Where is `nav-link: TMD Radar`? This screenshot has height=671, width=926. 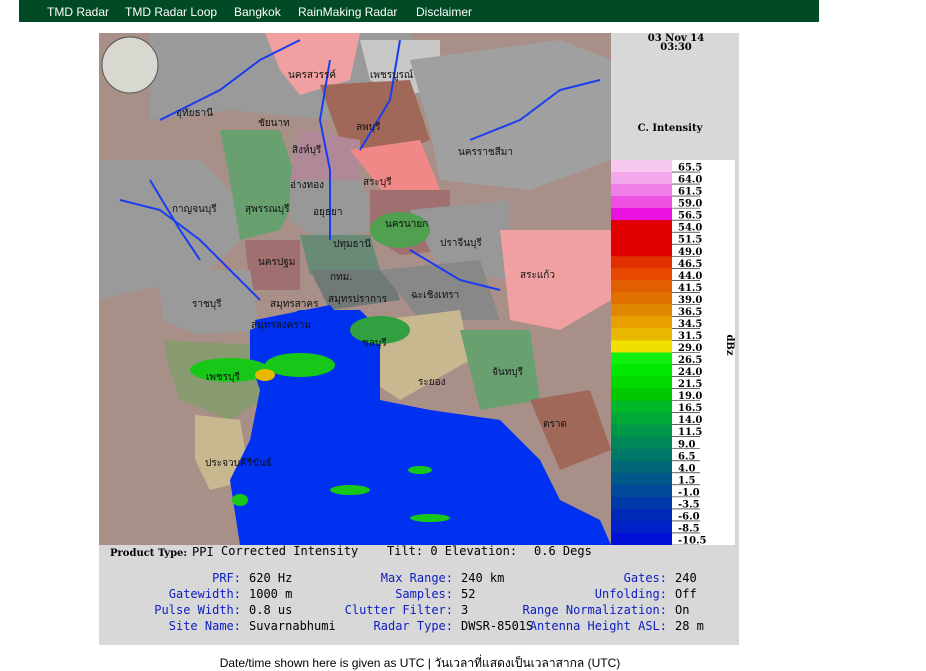
nav-link: TMD Radar is located at coordinates (78, 12).